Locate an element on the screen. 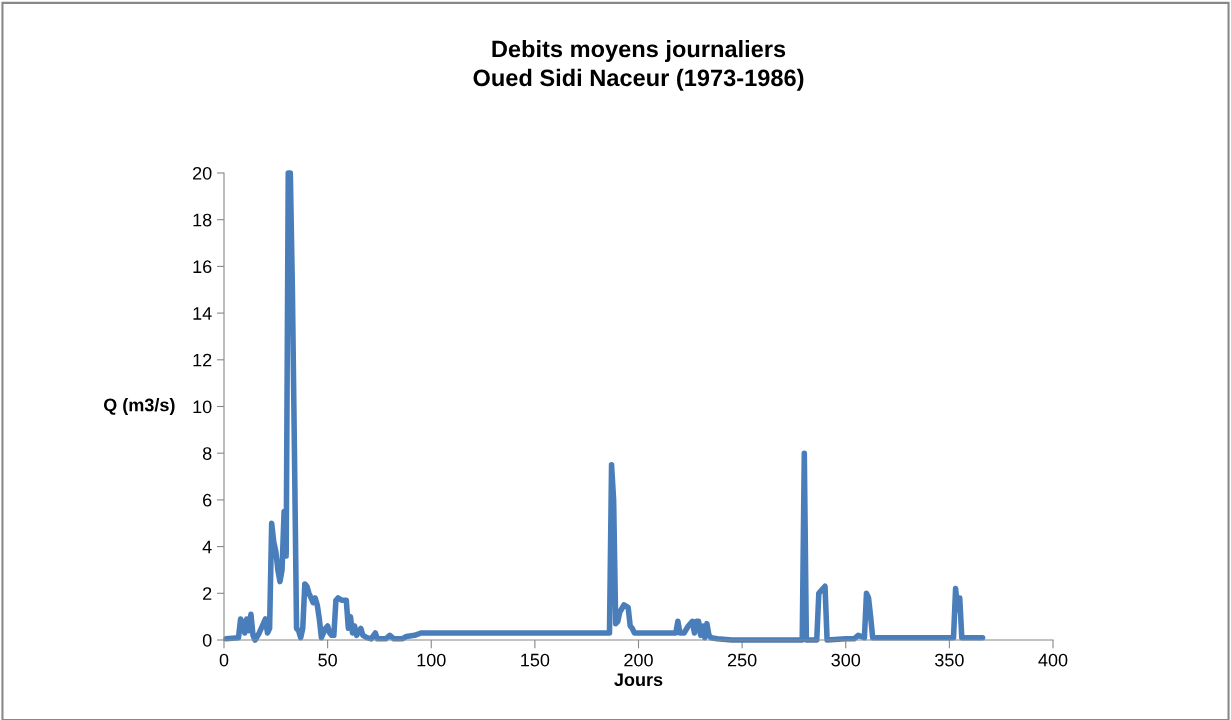  x-tick-label: 250 is located at coordinates (742, 660).